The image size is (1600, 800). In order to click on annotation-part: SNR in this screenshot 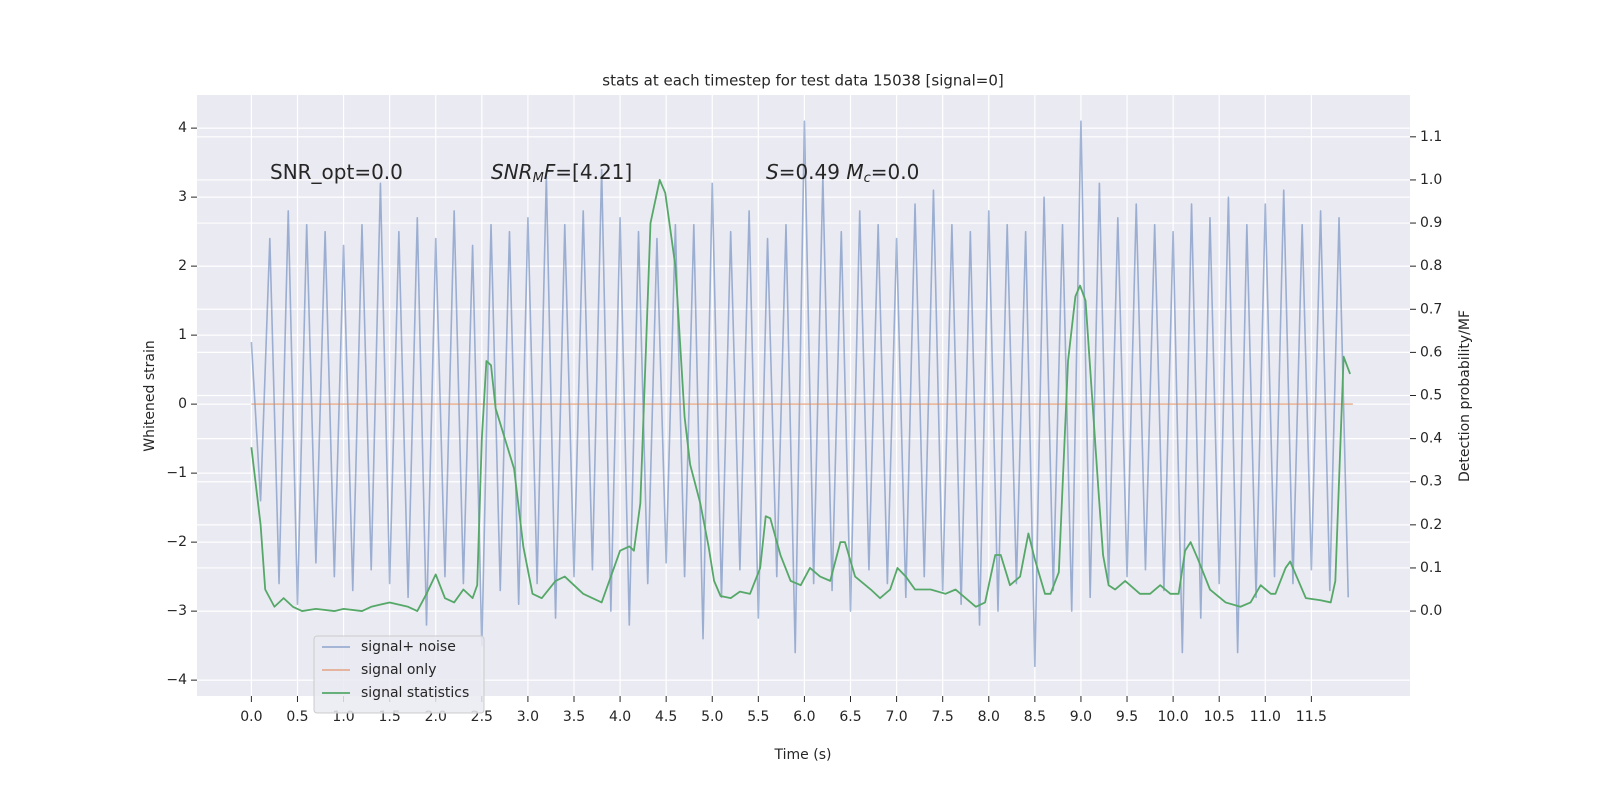, I will do `click(512, 172)`.